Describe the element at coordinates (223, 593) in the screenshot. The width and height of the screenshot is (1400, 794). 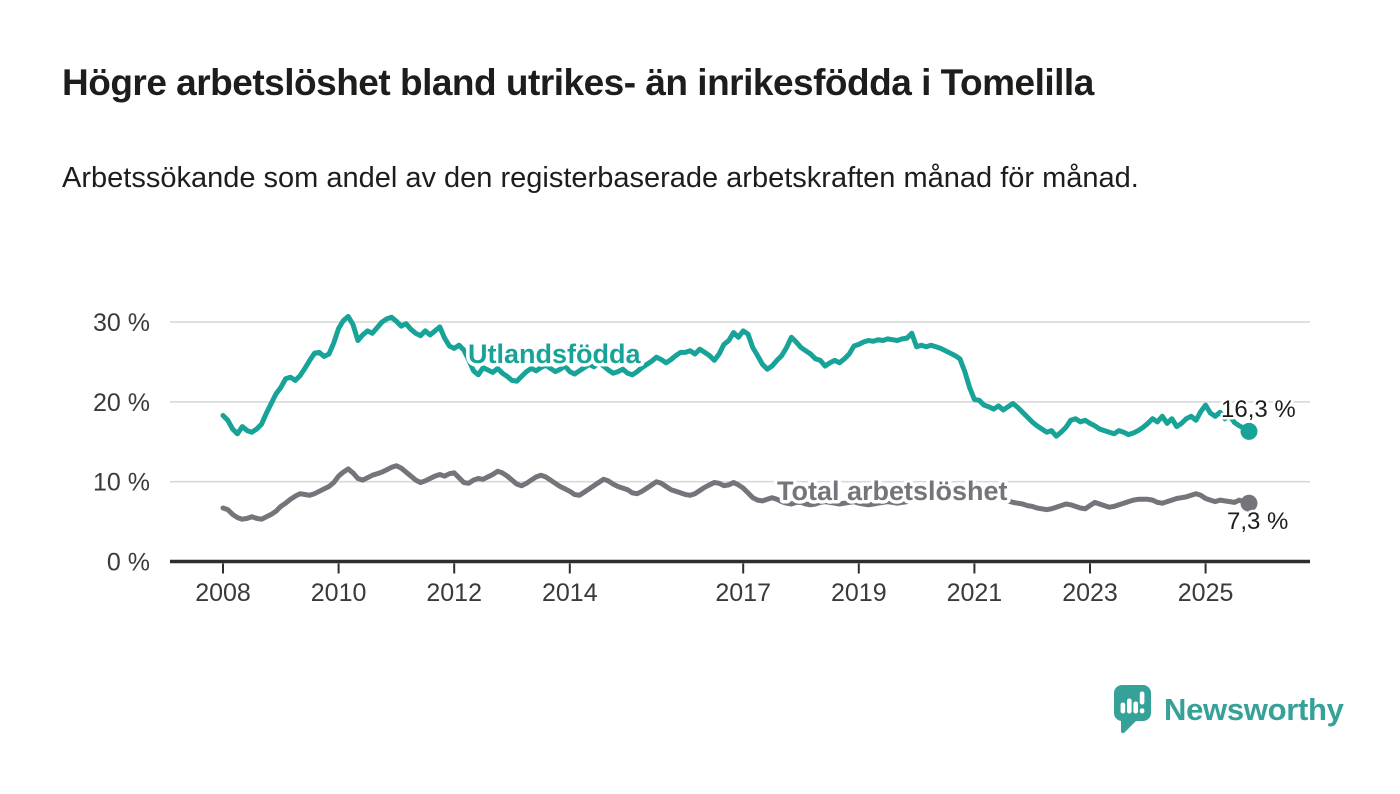
I see `x-tick-label: 2008` at that location.